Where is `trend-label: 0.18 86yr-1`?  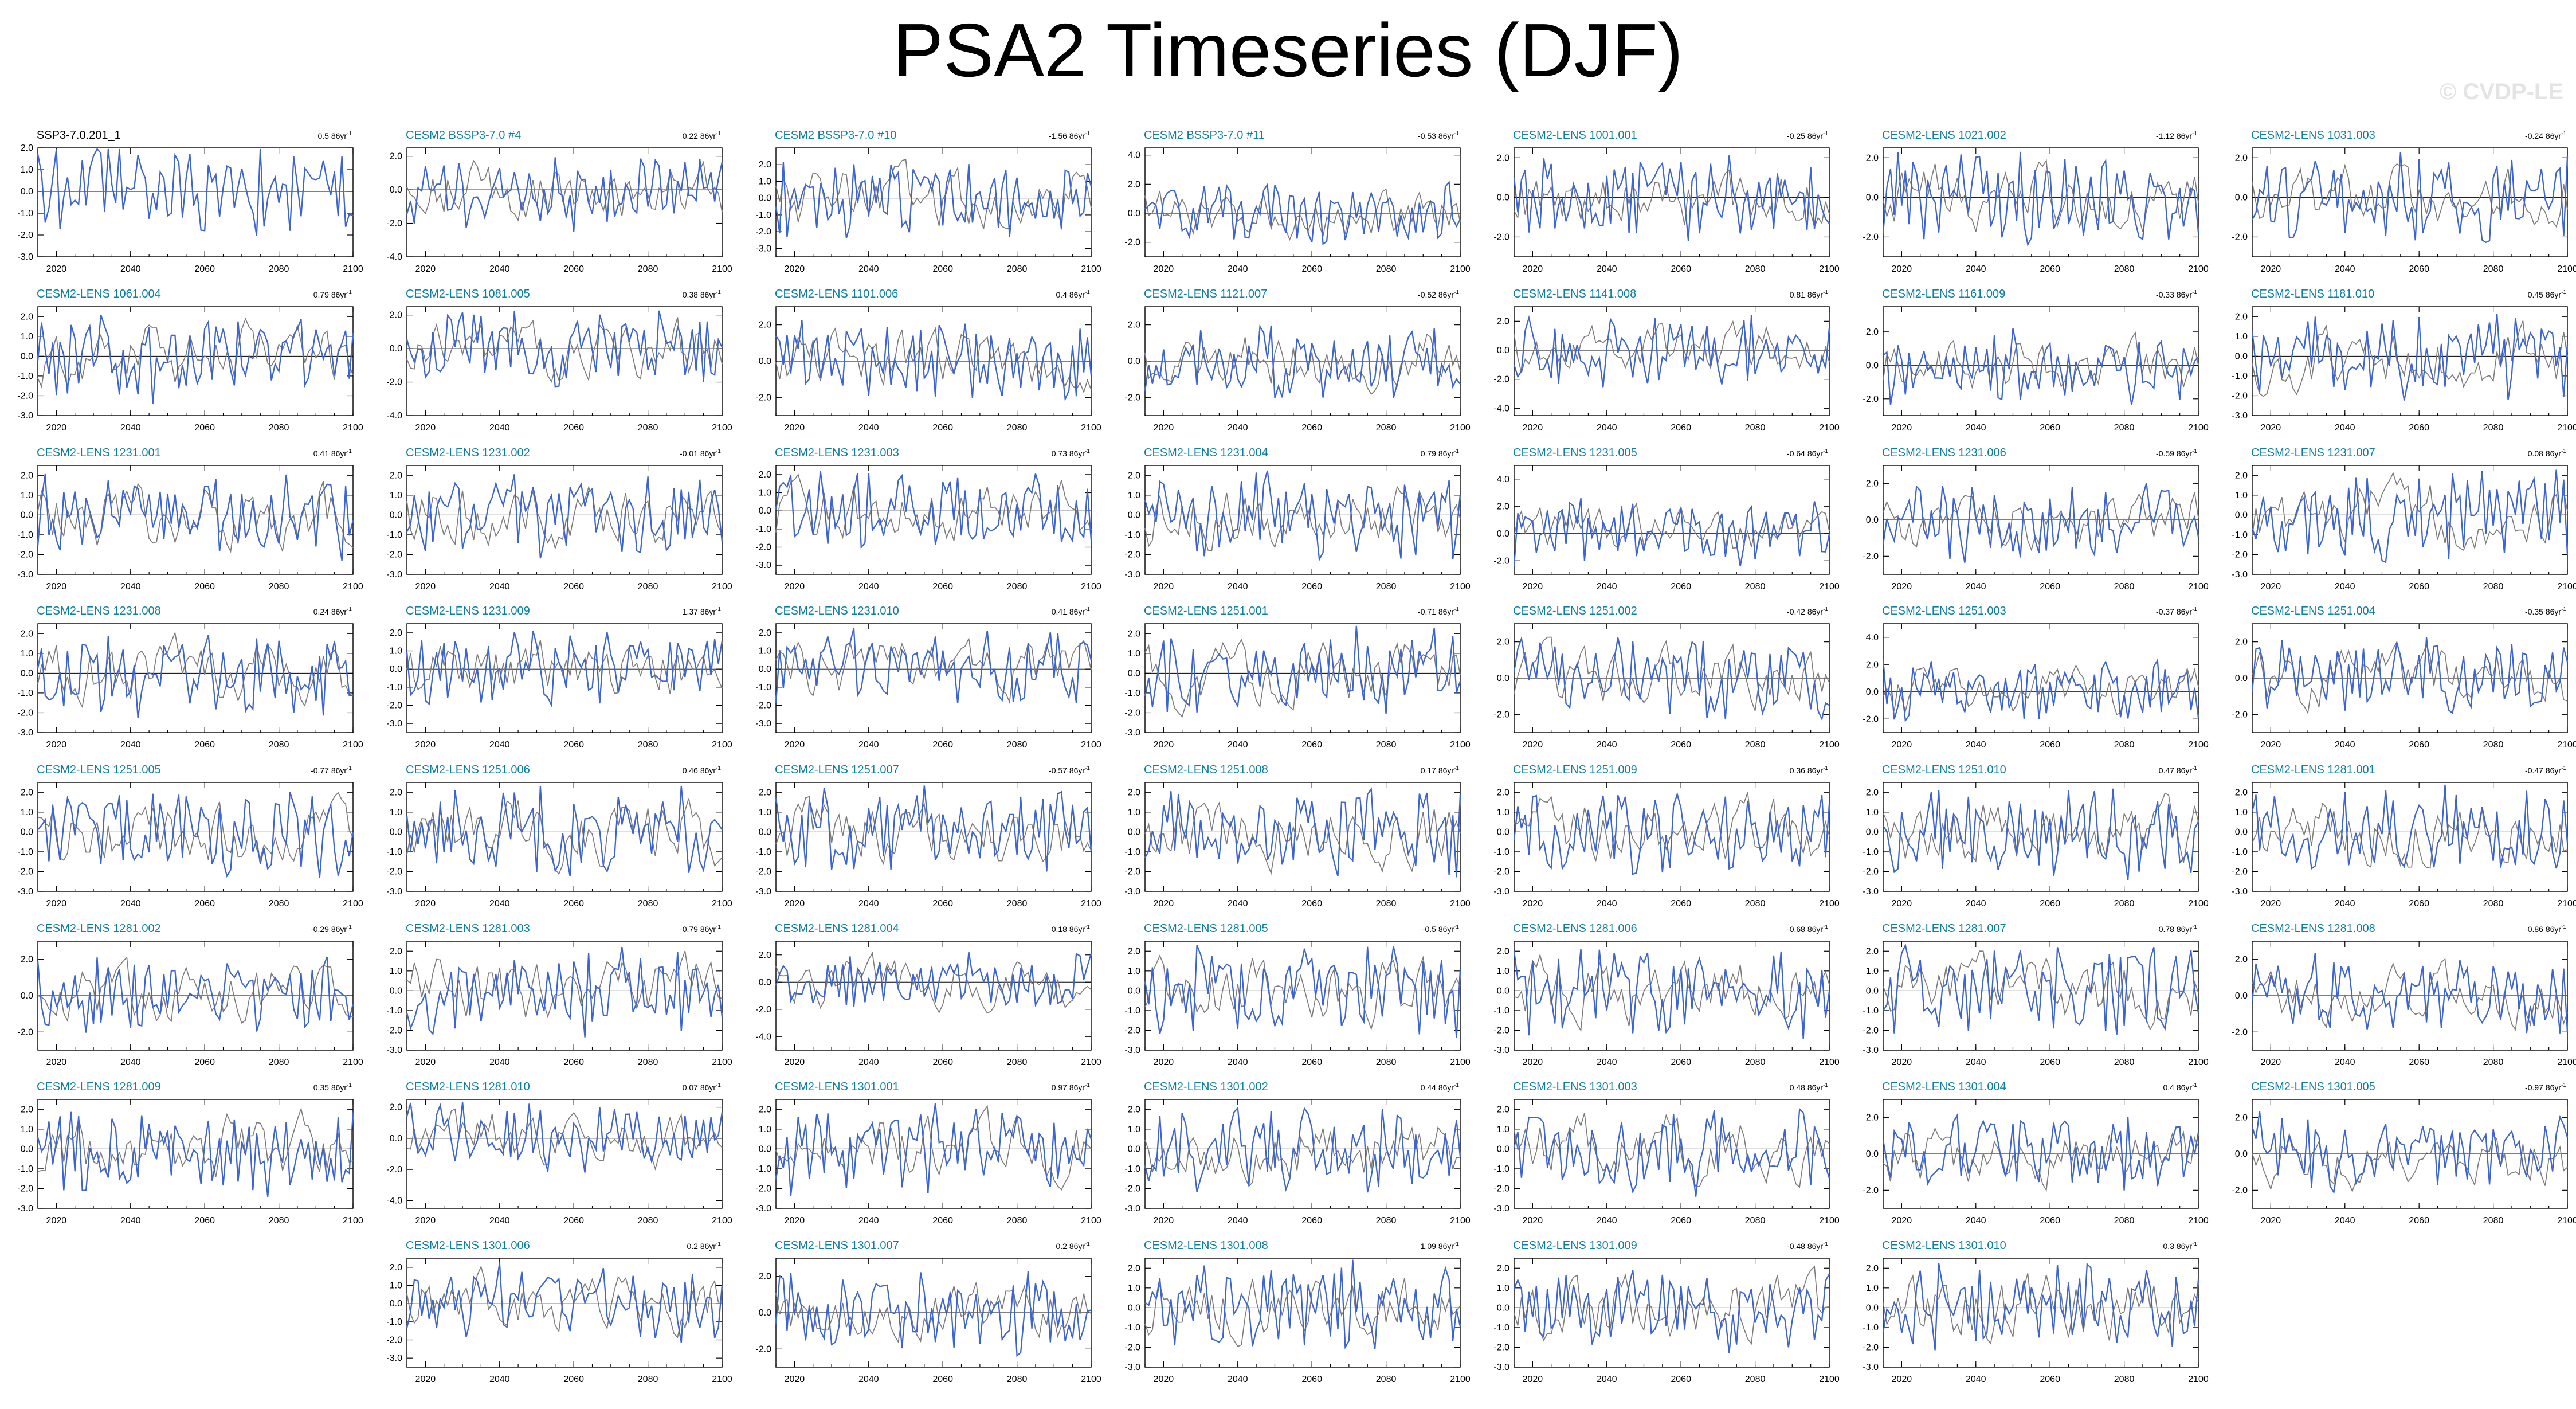
trend-label: 0.18 86yr-1 is located at coordinates (1071, 929).